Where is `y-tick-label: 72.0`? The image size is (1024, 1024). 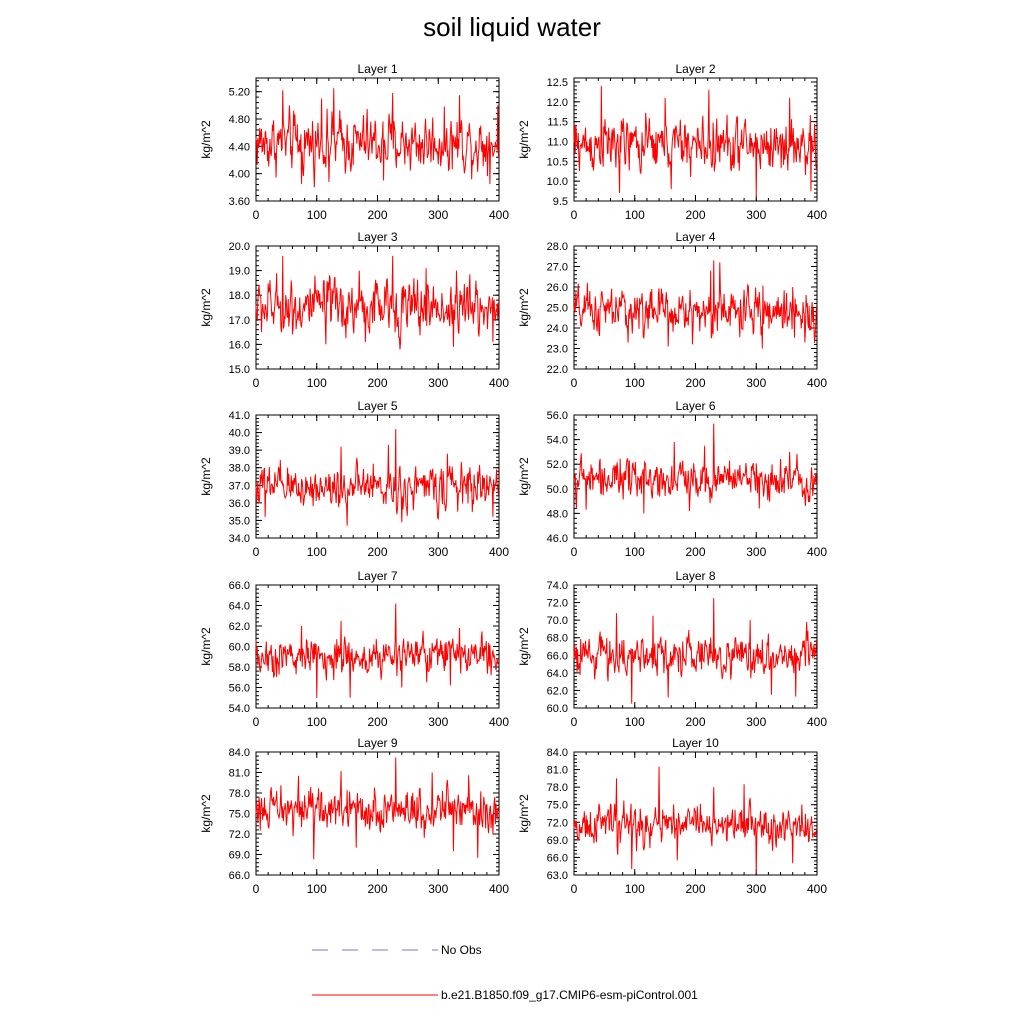
y-tick-label: 72.0 is located at coordinates (557, 823).